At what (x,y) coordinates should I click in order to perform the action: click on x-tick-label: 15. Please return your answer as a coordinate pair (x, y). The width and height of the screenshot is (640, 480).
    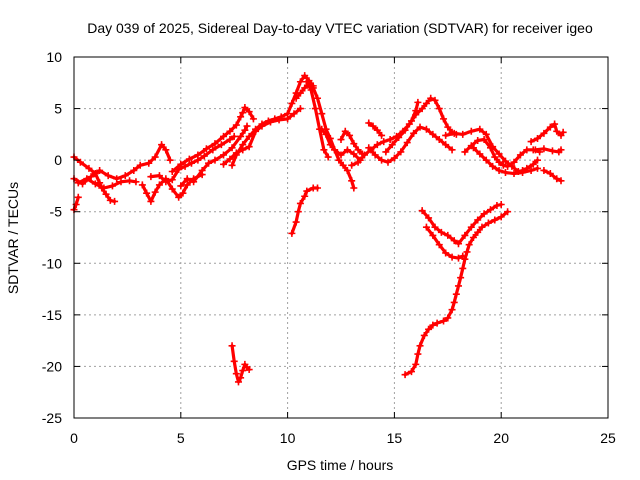
    Looking at the image, I should click on (395, 438).